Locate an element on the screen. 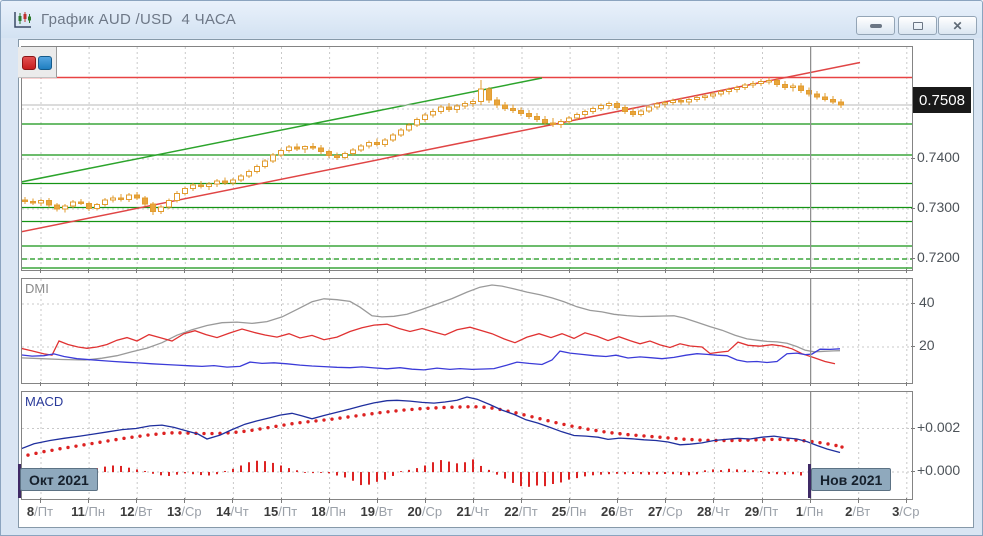 The image size is (983, 536). buy-marker-button is located at coordinates (45, 63).